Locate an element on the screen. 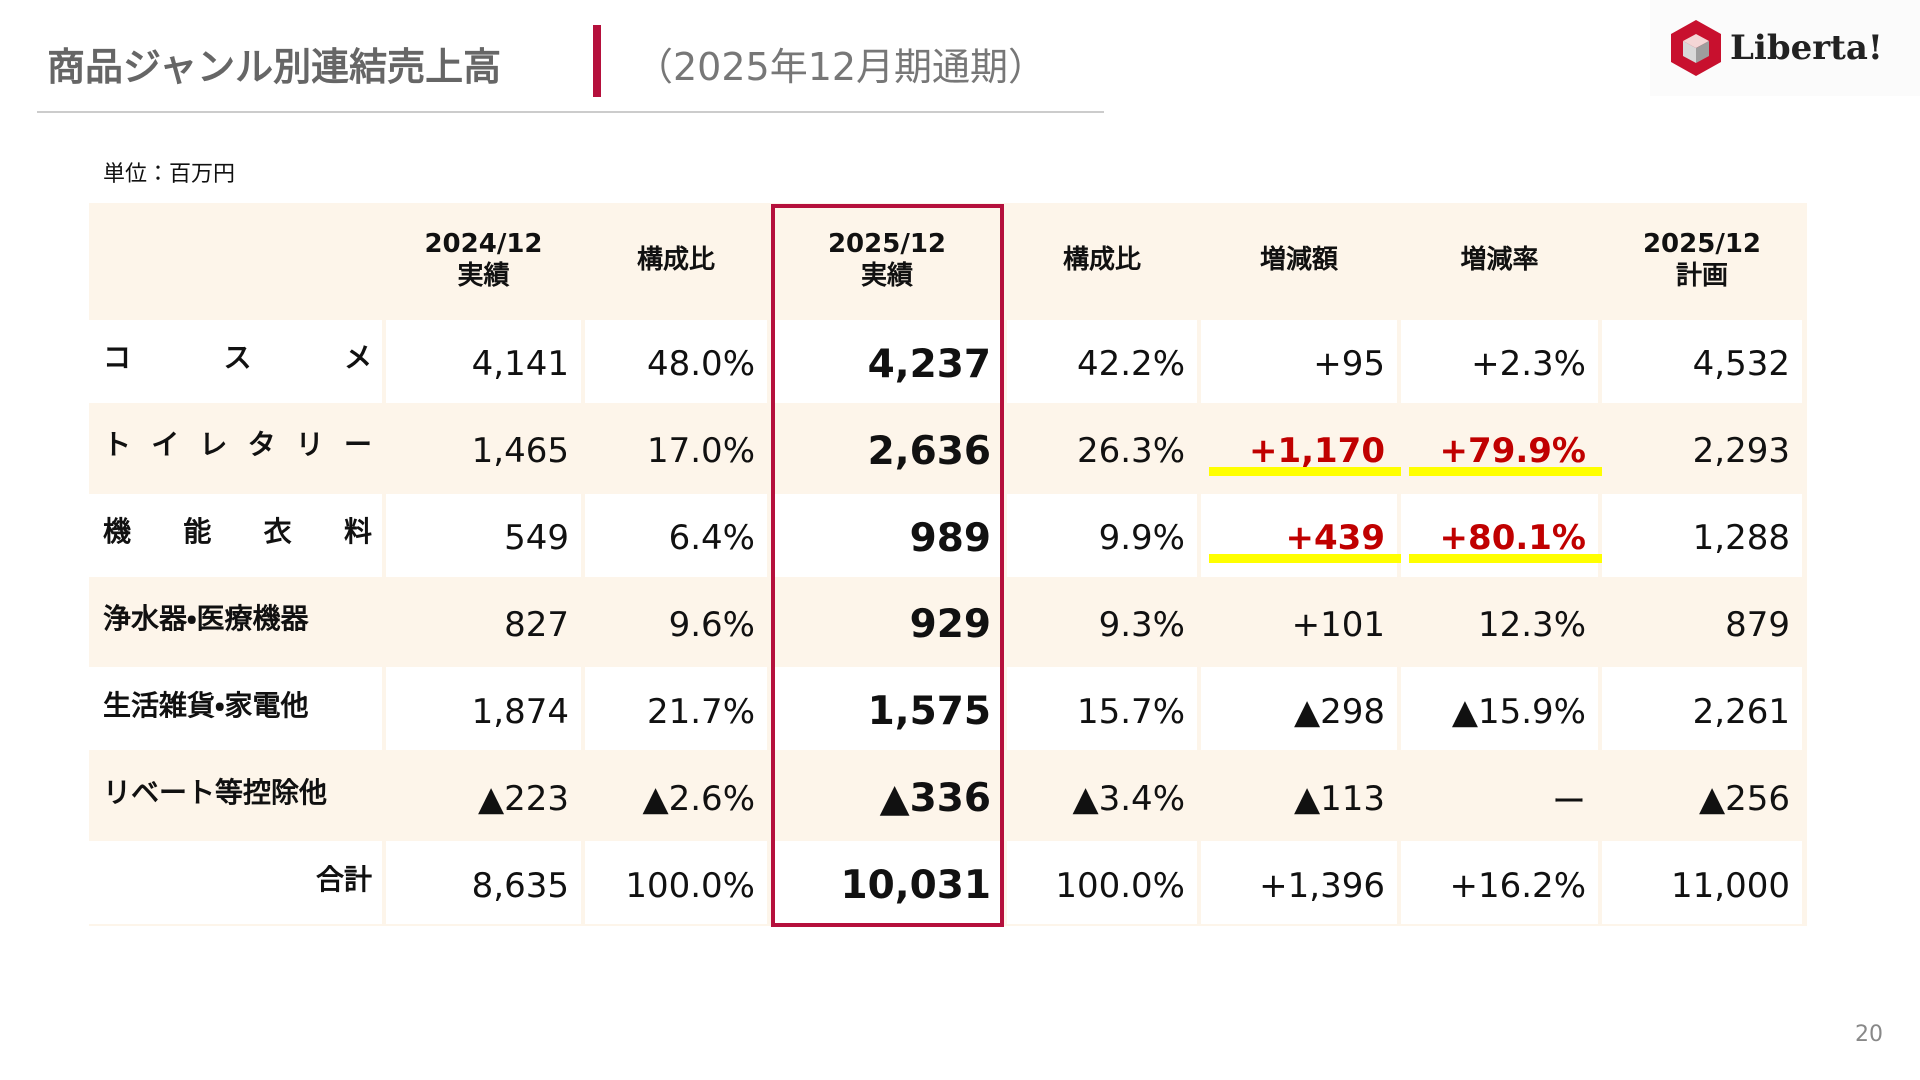 The width and height of the screenshot is (1920, 1080). table-cell: +79.9% is located at coordinates (1502, 448).